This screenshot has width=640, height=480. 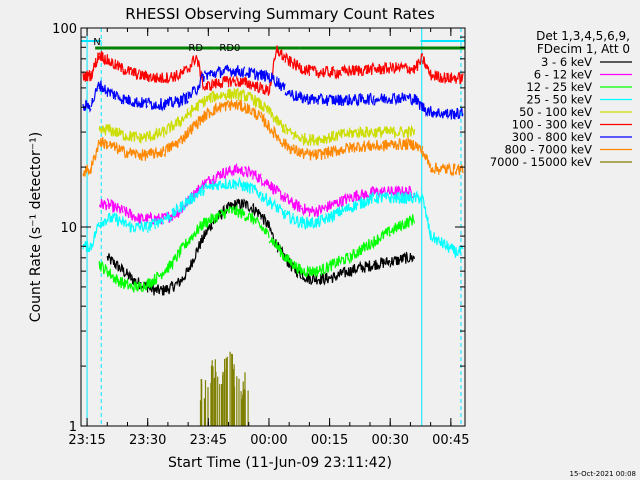 What do you see at coordinates (548, 150) in the screenshot?
I see `legend-label-7: 800 - 7000 keV` at bounding box center [548, 150].